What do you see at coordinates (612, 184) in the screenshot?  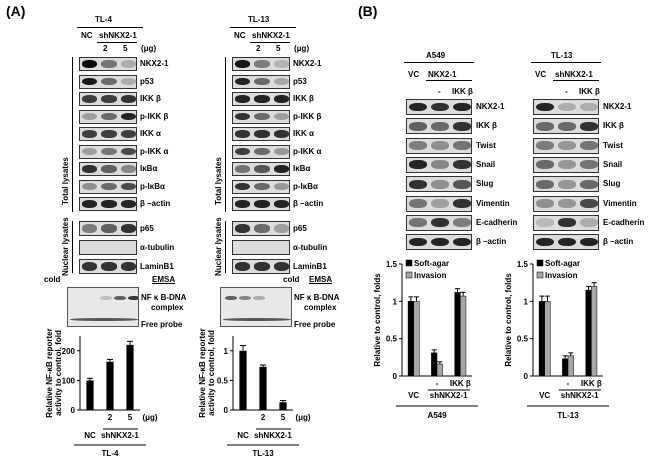 I see `band-label: Slug` at bounding box center [612, 184].